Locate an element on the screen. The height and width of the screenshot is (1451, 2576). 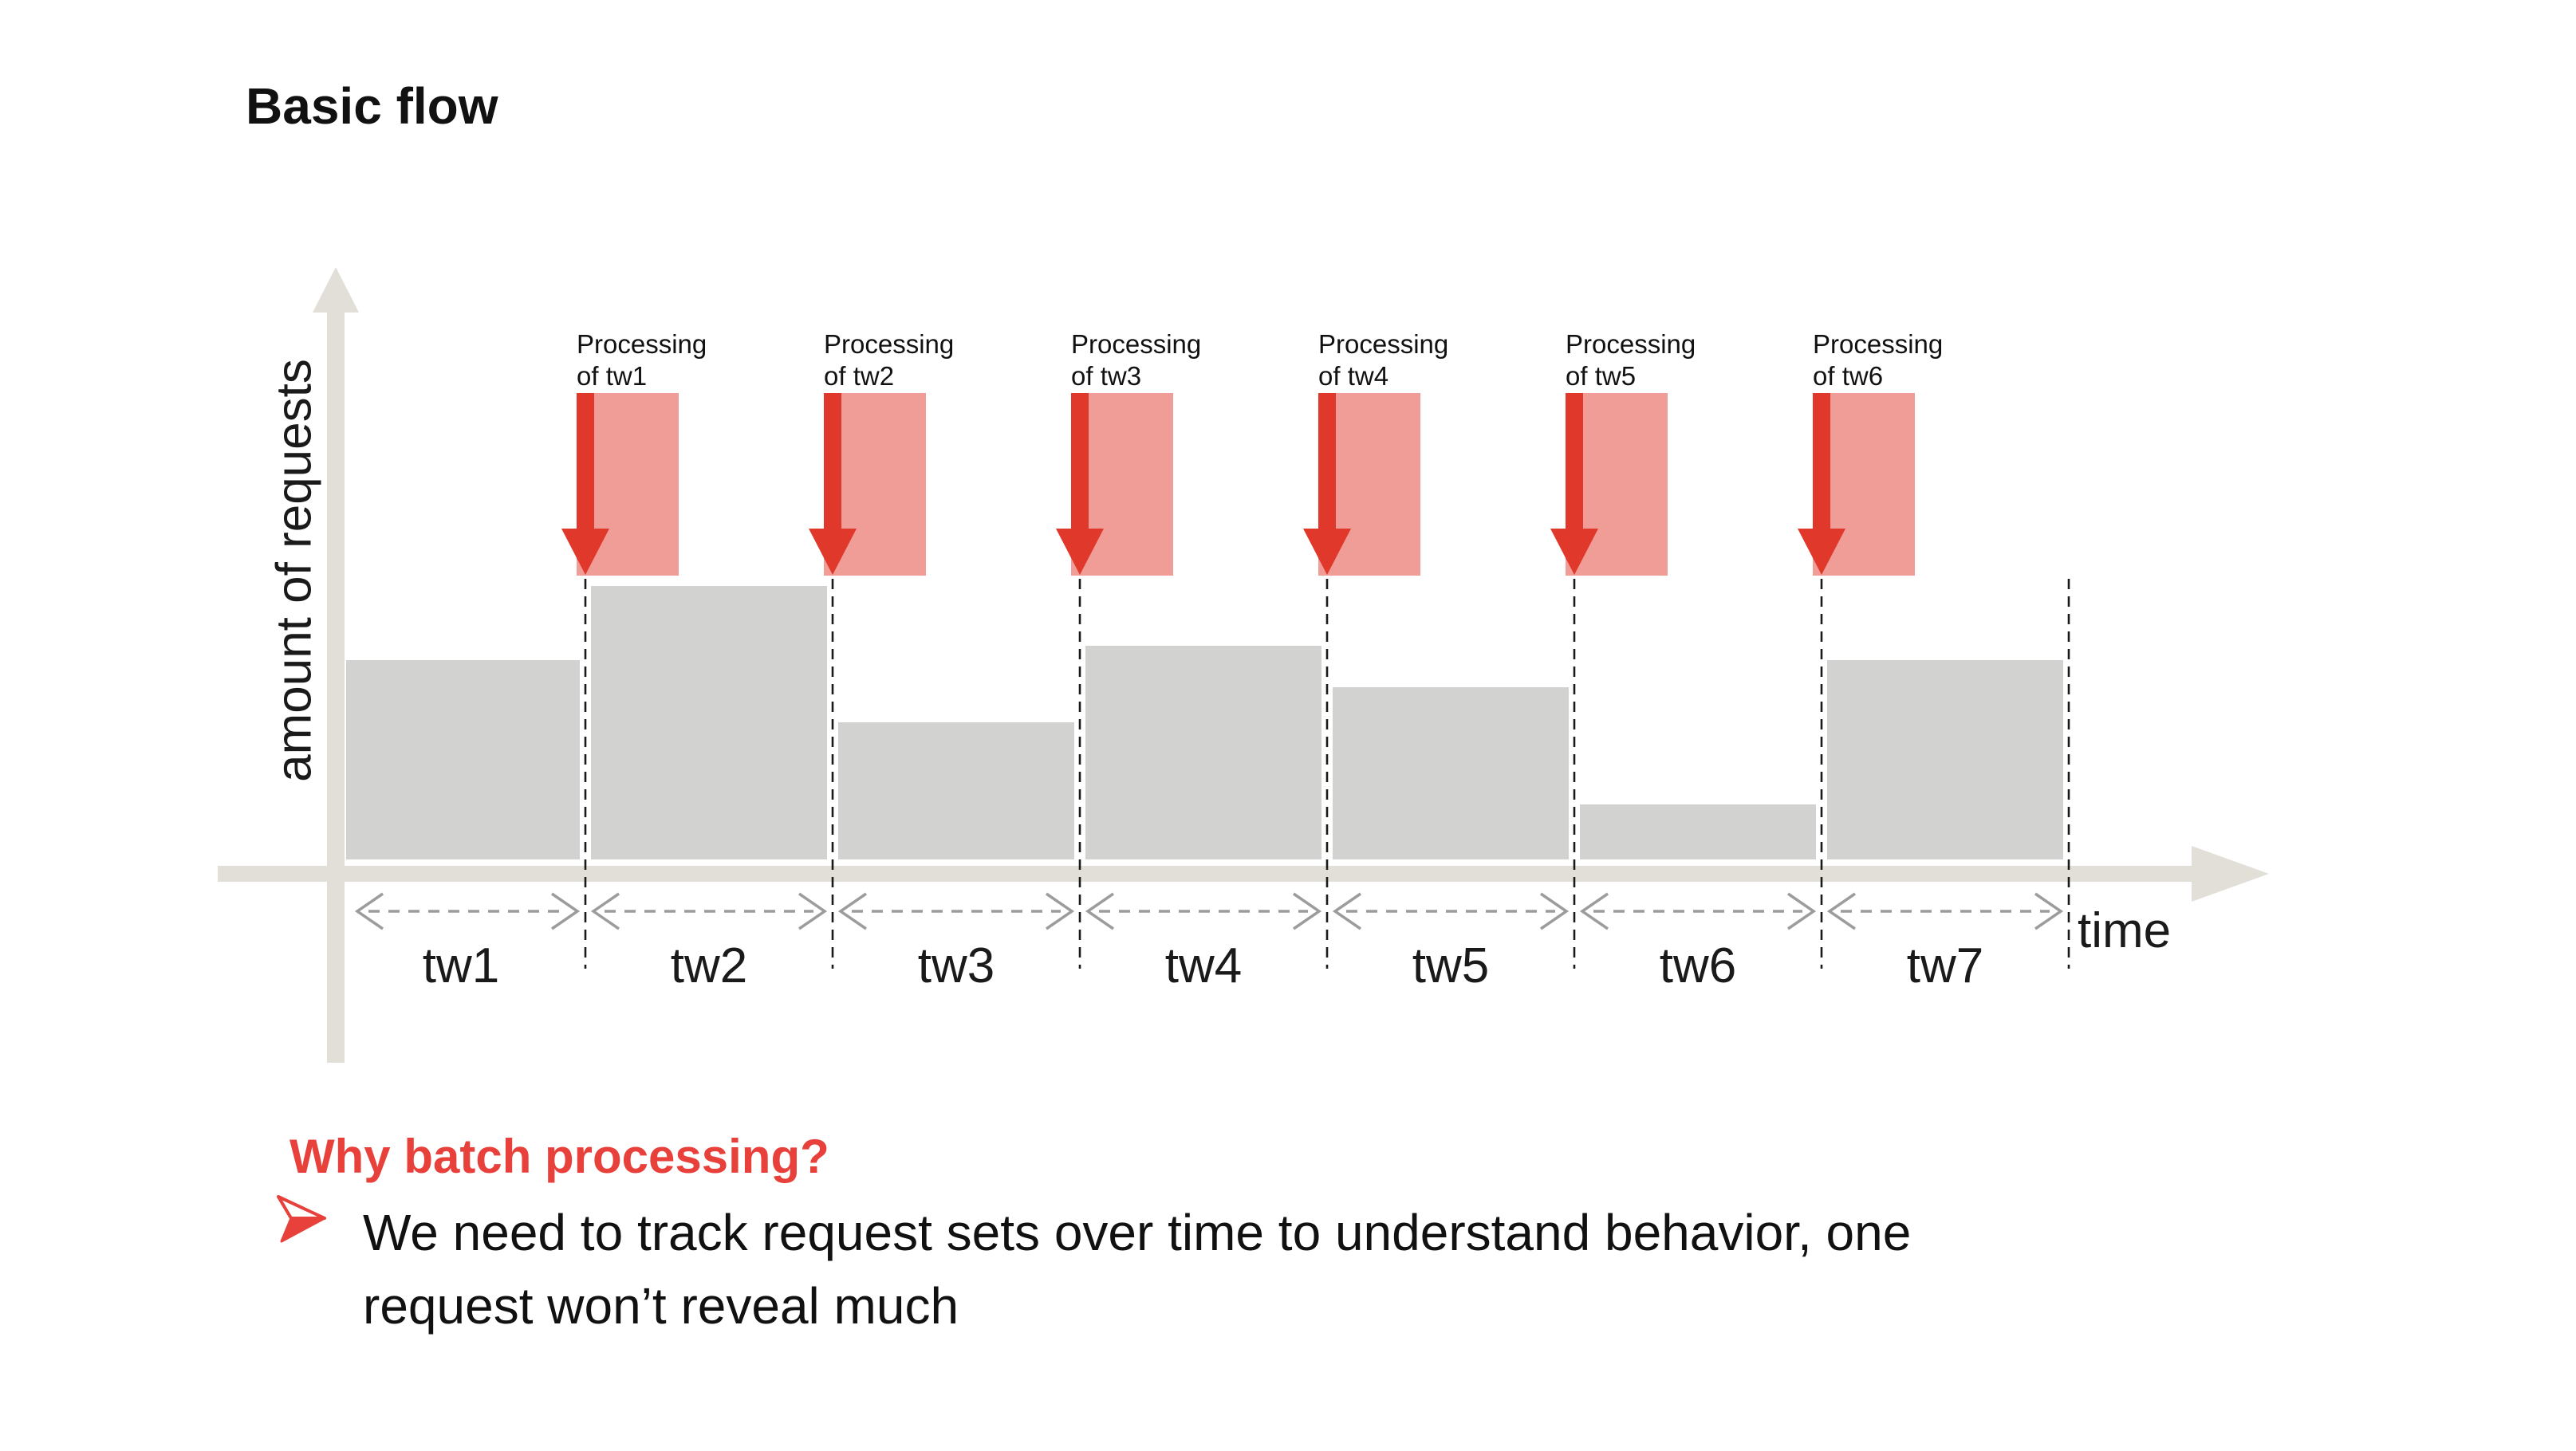
bar-tw7 is located at coordinates (1945, 759).